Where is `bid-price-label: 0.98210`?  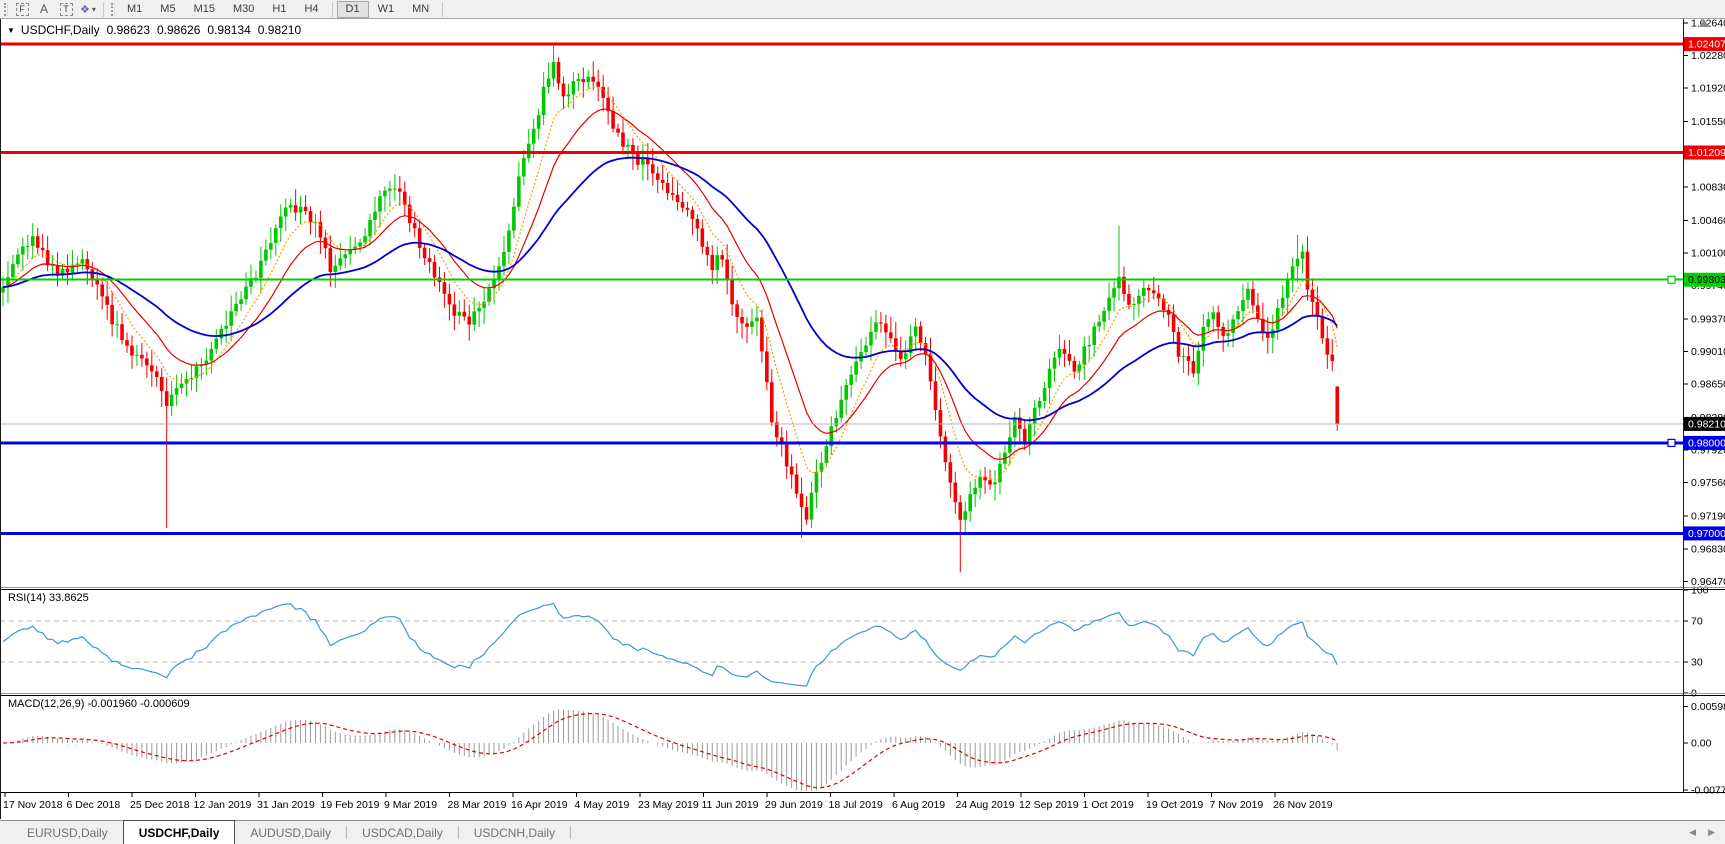 bid-price-label: 0.98210 is located at coordinates (1704, 423).